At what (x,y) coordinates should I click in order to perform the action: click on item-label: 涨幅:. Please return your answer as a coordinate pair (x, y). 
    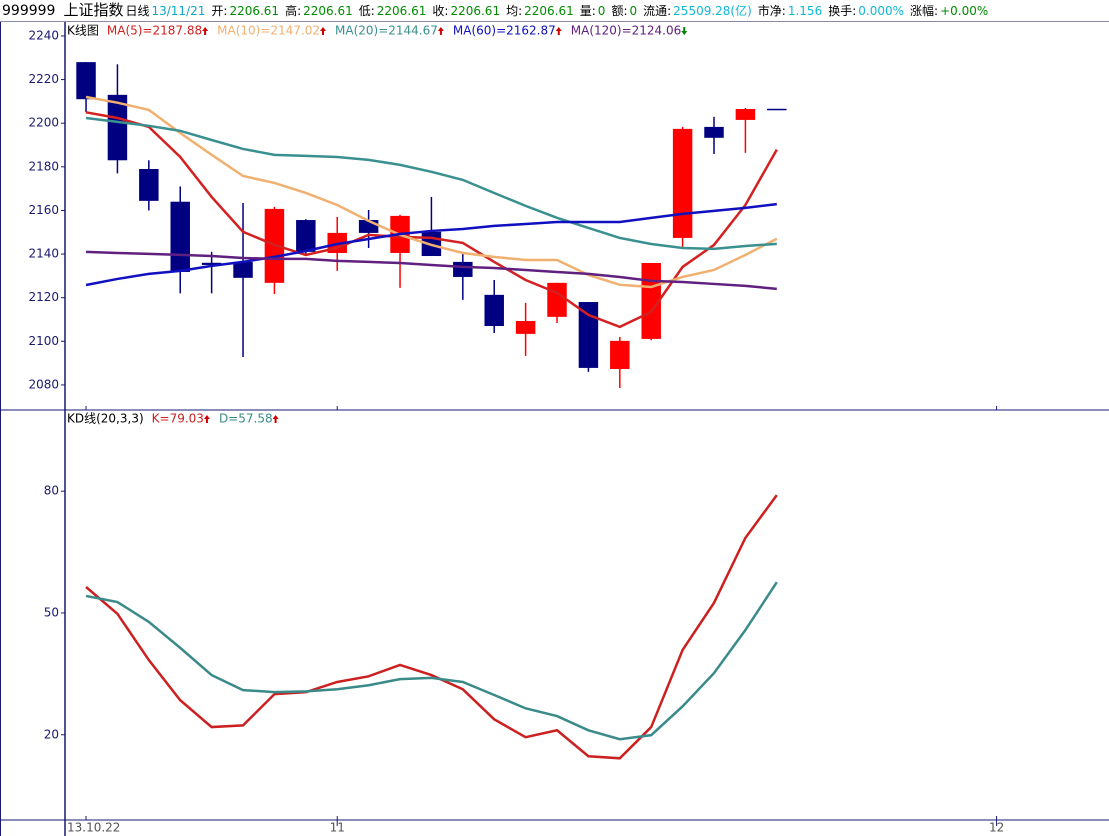
    Looking at the image, I should click on (924, 11).